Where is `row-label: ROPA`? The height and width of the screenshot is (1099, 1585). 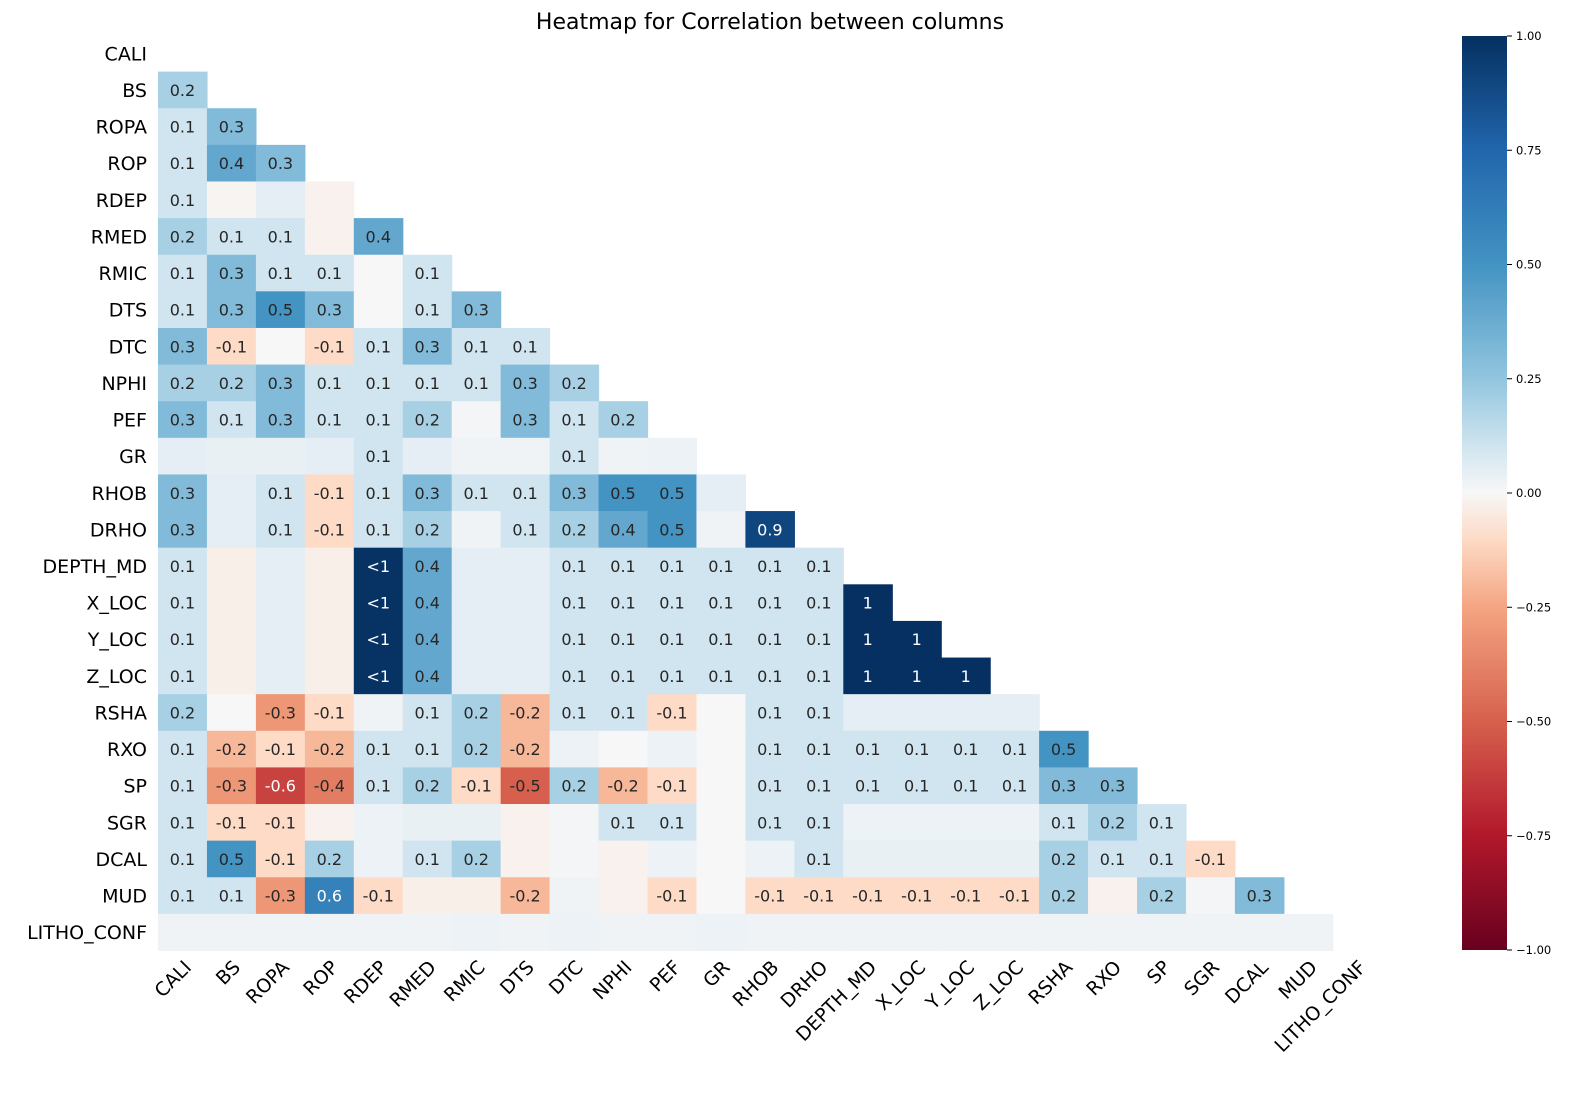 row-label: ROPA is located at coordinates (121, 128).